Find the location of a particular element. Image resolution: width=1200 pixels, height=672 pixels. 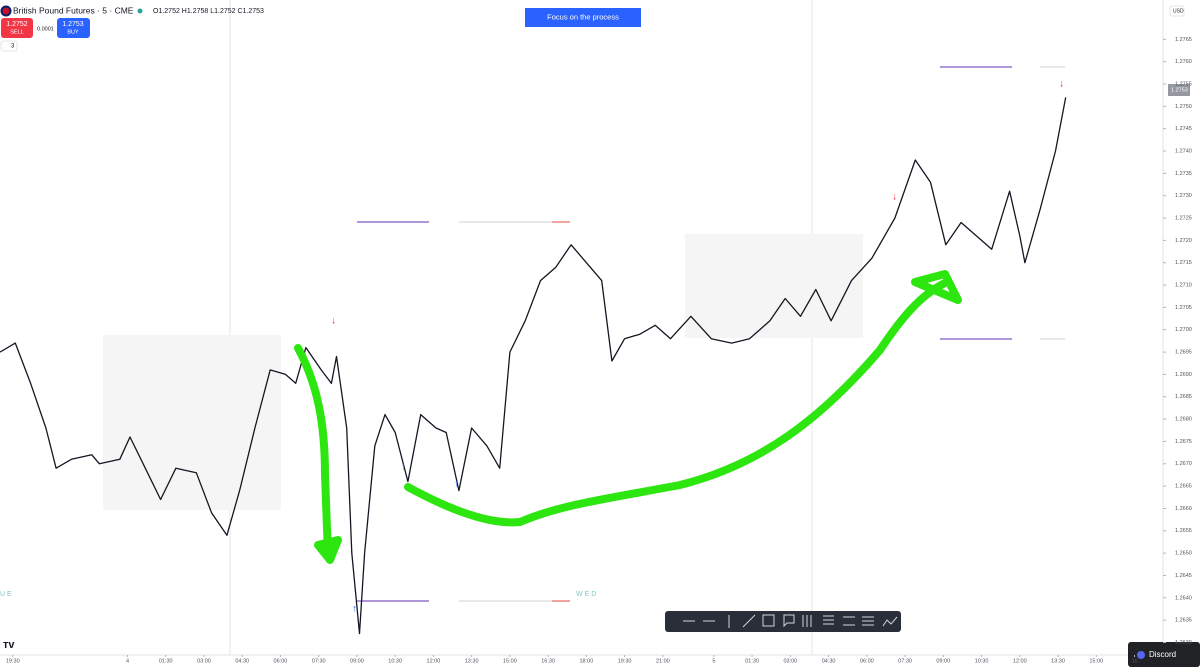

price-tag is located at coordinates (1179, 90).